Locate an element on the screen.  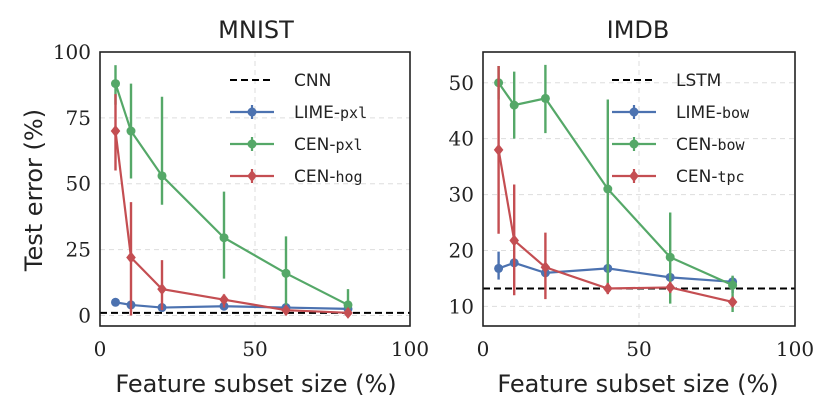
imdb-series-lime-bow-line is located at coordinates (615, 272).